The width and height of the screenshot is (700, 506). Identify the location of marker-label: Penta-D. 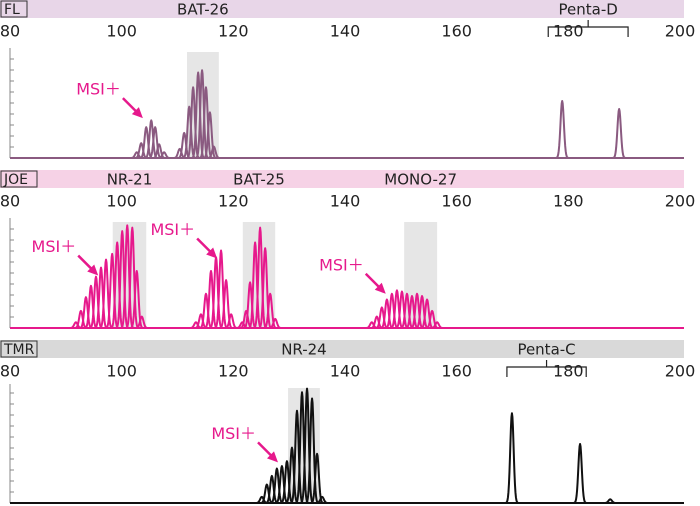
(588, 10).